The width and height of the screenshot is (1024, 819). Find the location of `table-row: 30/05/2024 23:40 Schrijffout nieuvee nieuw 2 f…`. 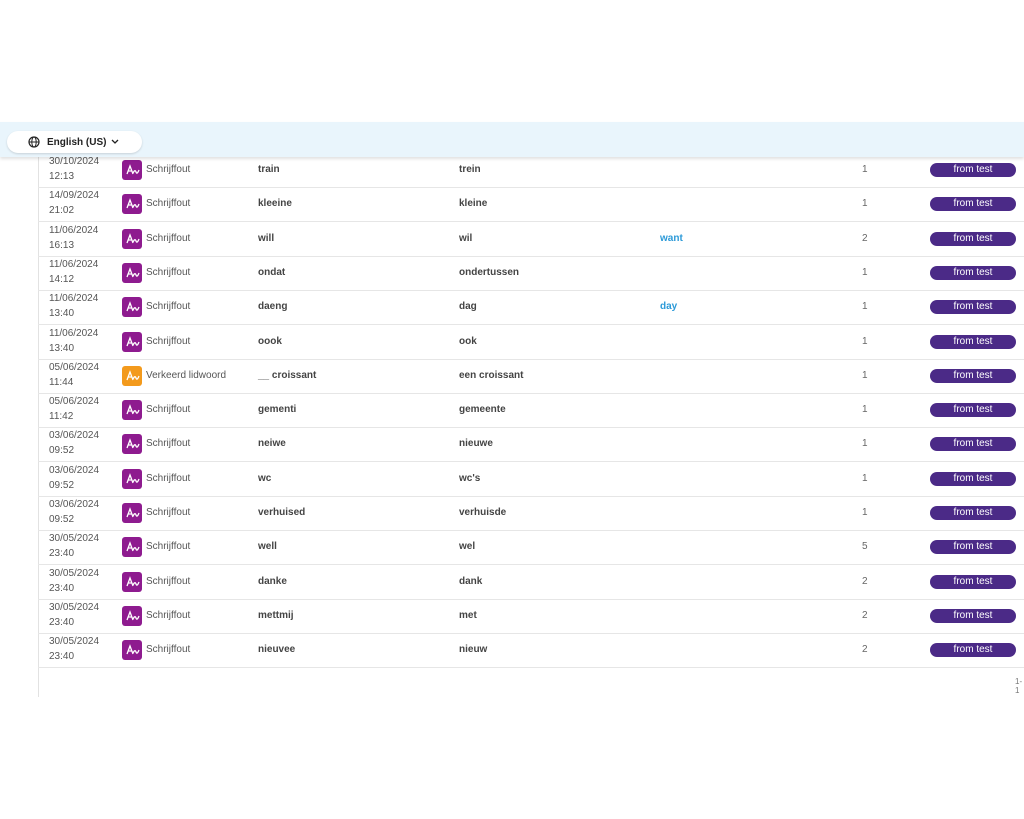

table-row: 30/05/2024 23:40 Schrijffout nieuvee nieuw 2 f… is located at coordinates (531, 651).